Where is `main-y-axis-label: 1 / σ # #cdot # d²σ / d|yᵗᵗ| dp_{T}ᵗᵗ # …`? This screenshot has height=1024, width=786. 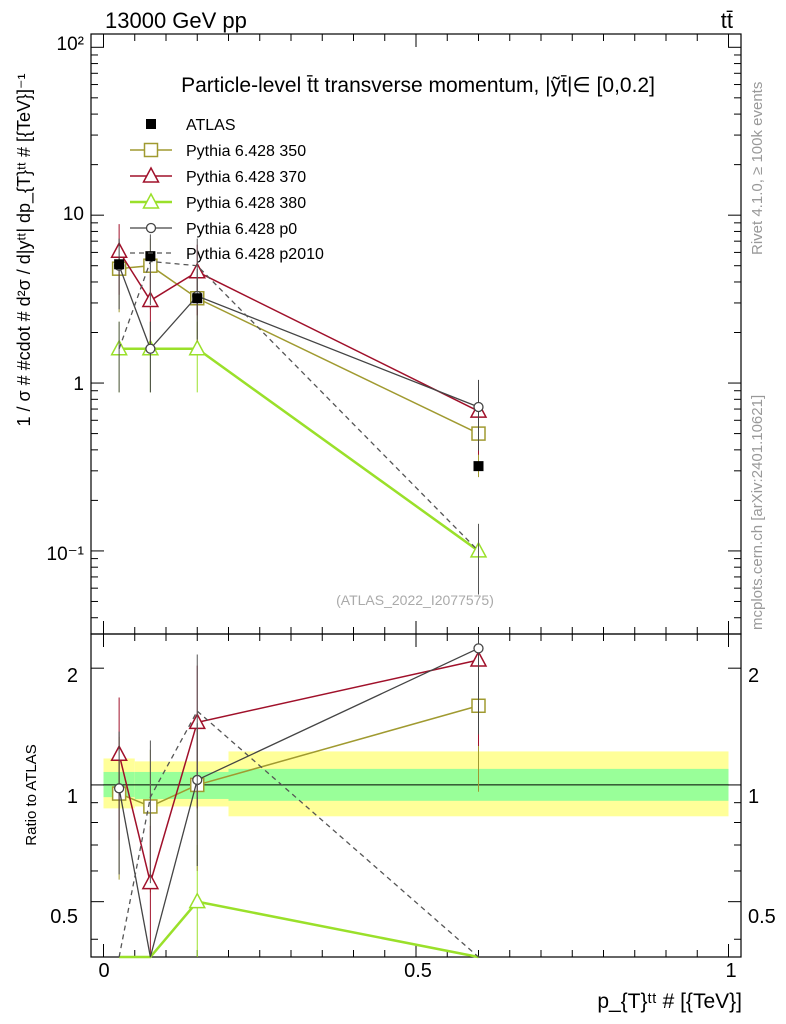
main-y-axis-label: 1 / σ # #cdot # d²σ / d|yᵗᵗ| dp_{T}ᵗᵗ # … is located at coordinates (24, 249).